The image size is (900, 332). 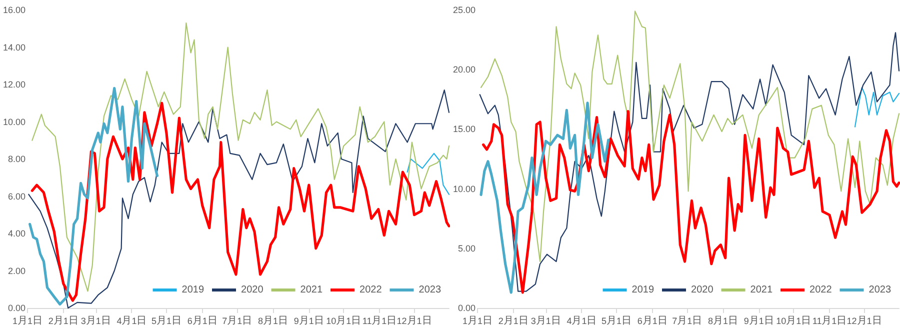 What do you see at coordinates (14, 85) in the screenshot?
I see `y-tick-label: 12.00` at bounding box center [14, 85].